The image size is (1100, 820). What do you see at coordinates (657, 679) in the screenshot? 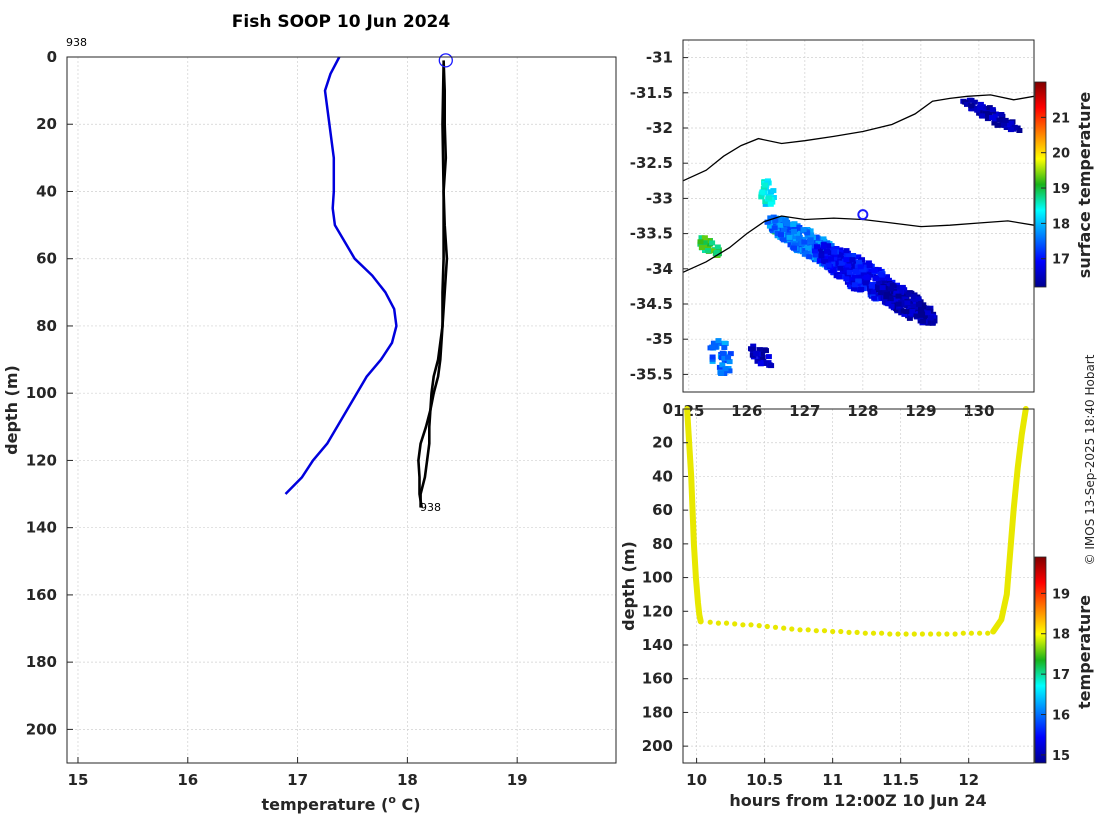
I see `track-y-tick-label: 160` at bounding box center [657, 679].